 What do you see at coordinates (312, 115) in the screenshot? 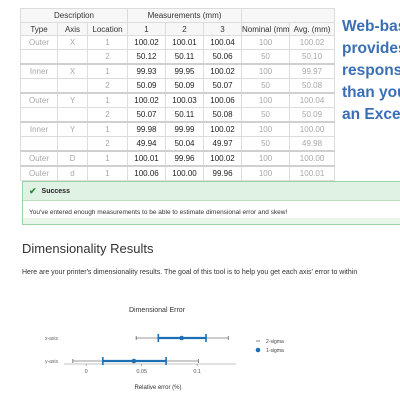
I see `table-cell: 50.09` at bounding box center [312, 115].